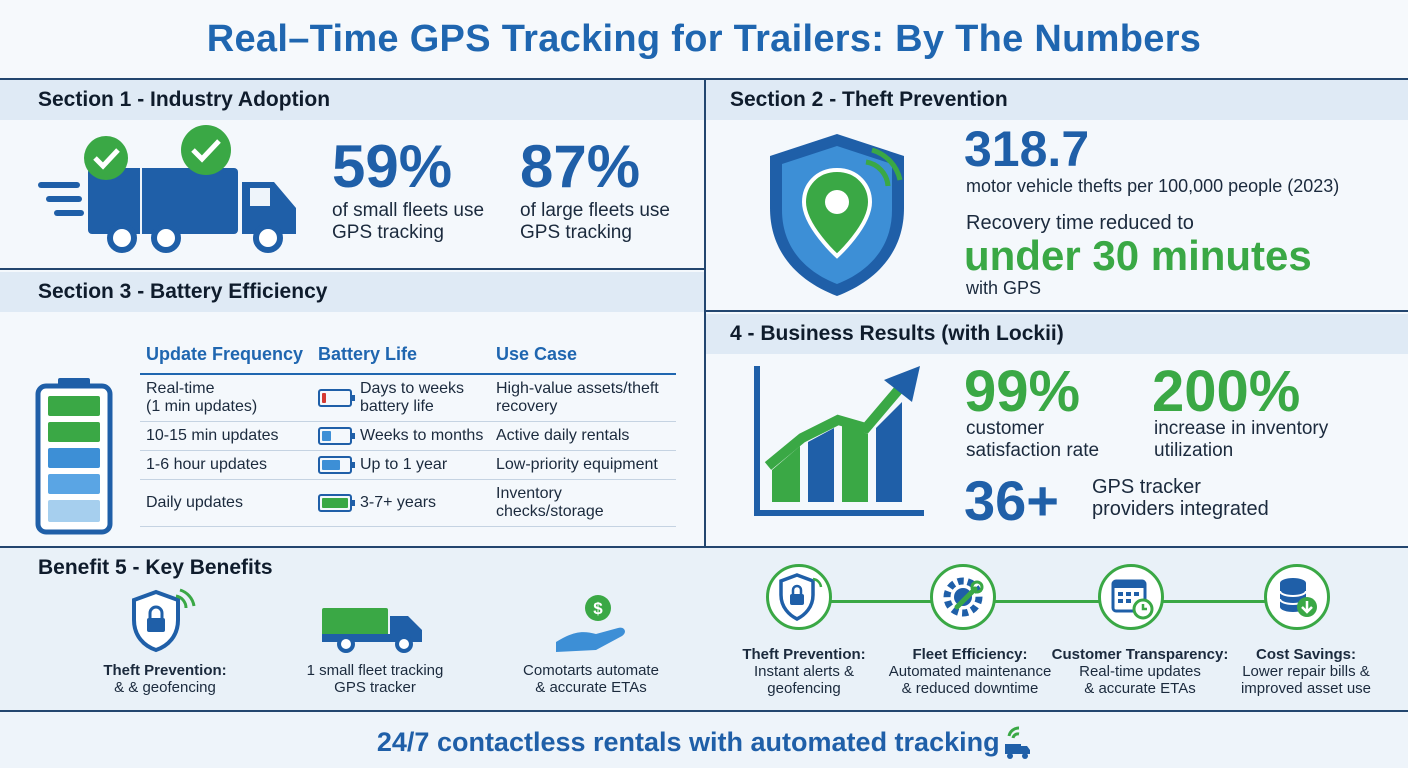 This screenshot has height=768, width=1408. I want to click on benefit-label: 1 small fleet tracking GPS tracker, so click(375, 679).